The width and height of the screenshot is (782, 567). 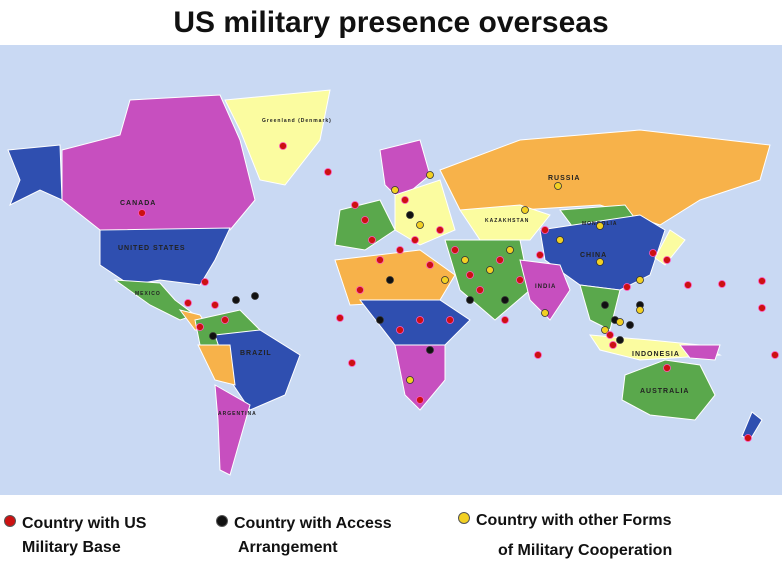 I want to click on europe-west, so click(x=365, y=225).